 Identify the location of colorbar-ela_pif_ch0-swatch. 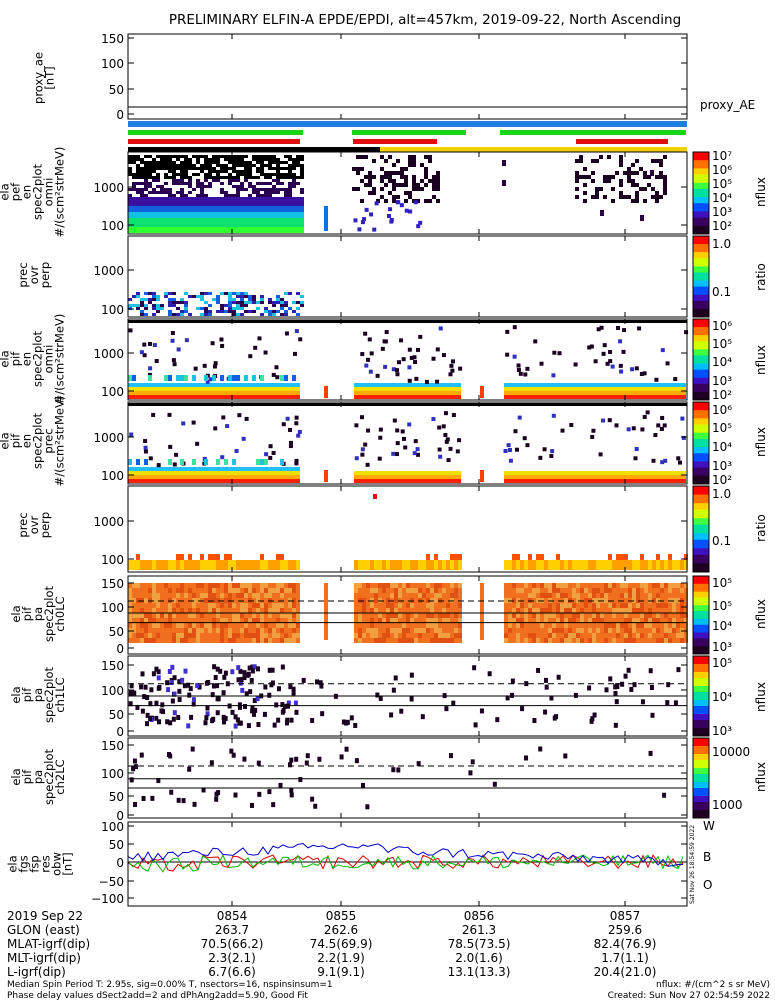
(701, 594).